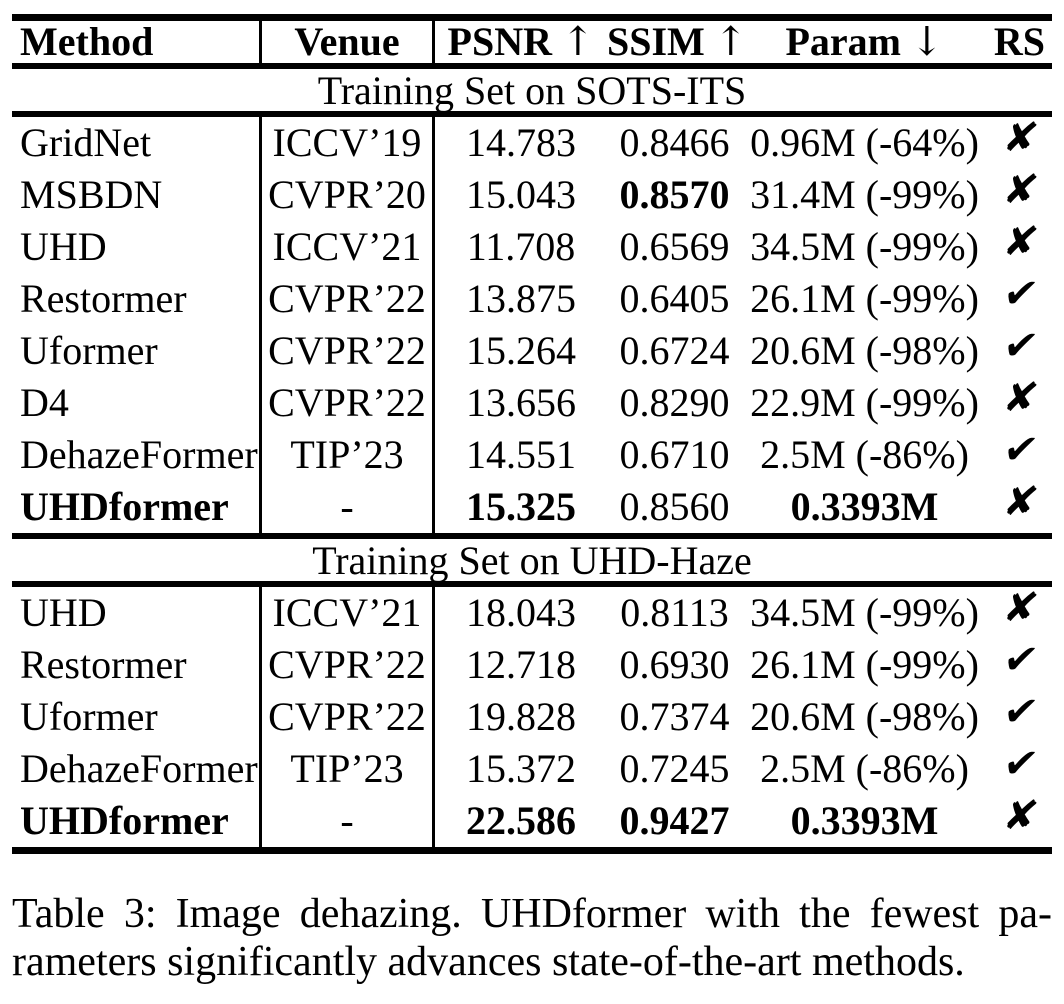 This screenshot has height=1004, width=1064. I want to click on column-header-label: RS, so click(1019, 41).